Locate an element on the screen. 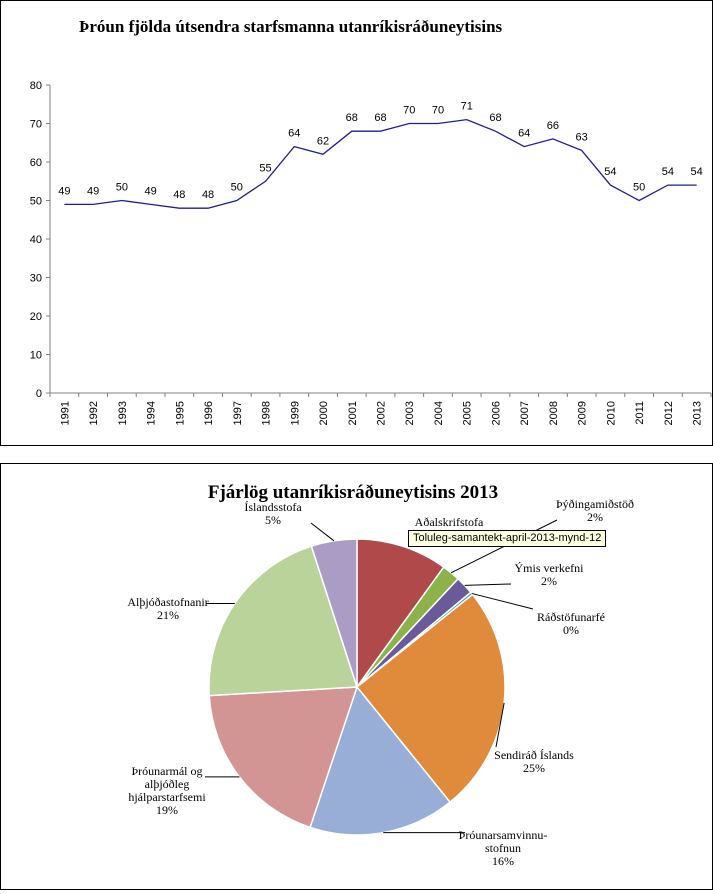  x-tick-label: 1999 is located at coordinates (295, 413).